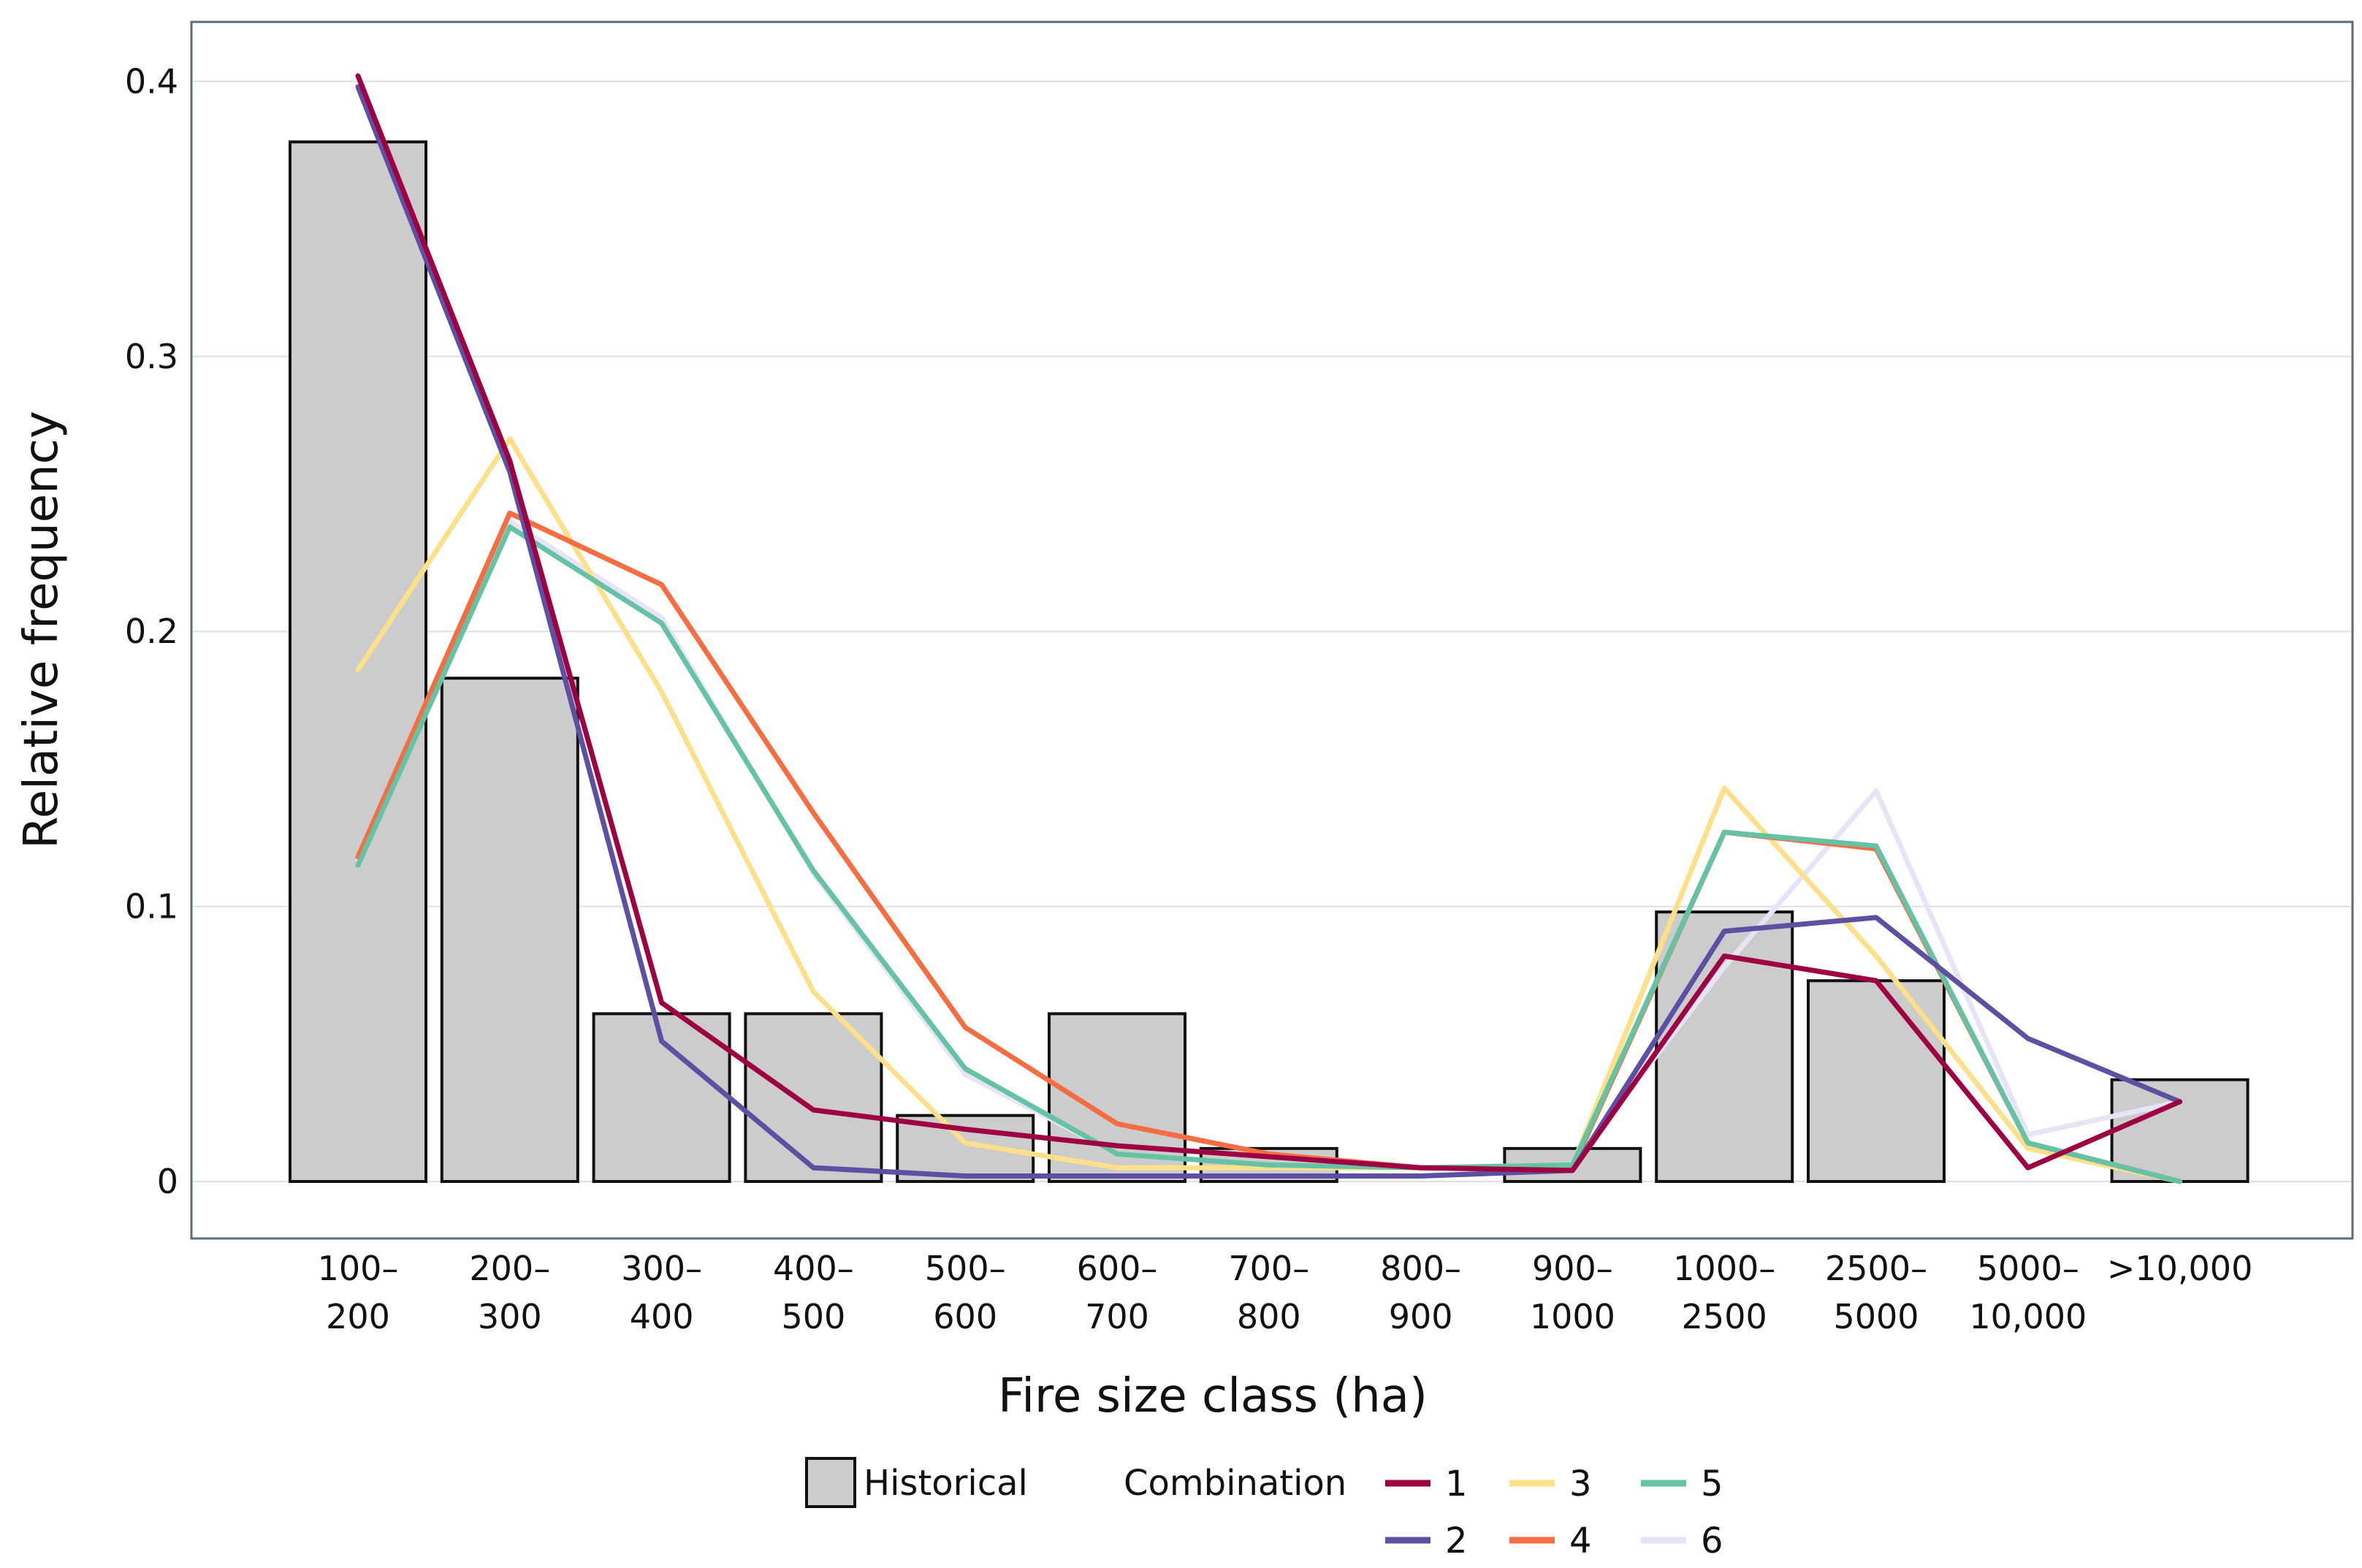 The width and height of the screenshot is (2362, 1568). What do you see at coordinates (1264, 1509) in the screenshot?
I see `legend: Historical Combination 1 2 3 4 5 6` at bounding box center [1264, 1509].